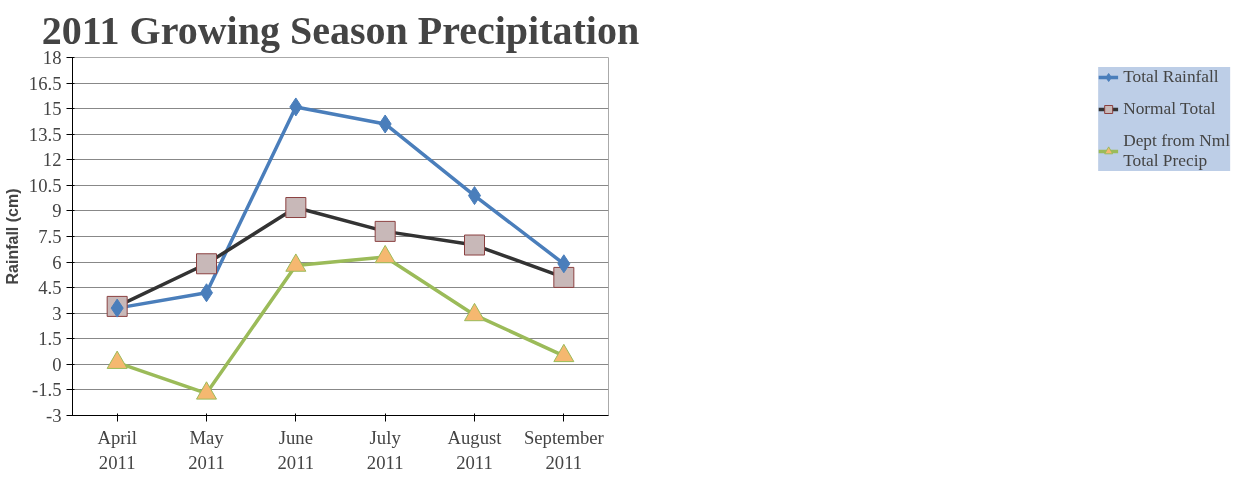 This screenshot has height=485, width=1252. Describe the element at coordinates (45, 83) in the screenshot. I see `y-tick-label: 16.5` at that location.